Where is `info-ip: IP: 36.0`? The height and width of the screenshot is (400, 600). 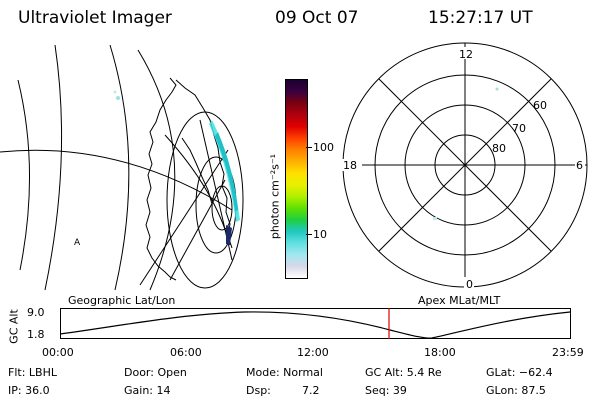
info-ip: IP: 36.0 is located at coordinates (29, 390).